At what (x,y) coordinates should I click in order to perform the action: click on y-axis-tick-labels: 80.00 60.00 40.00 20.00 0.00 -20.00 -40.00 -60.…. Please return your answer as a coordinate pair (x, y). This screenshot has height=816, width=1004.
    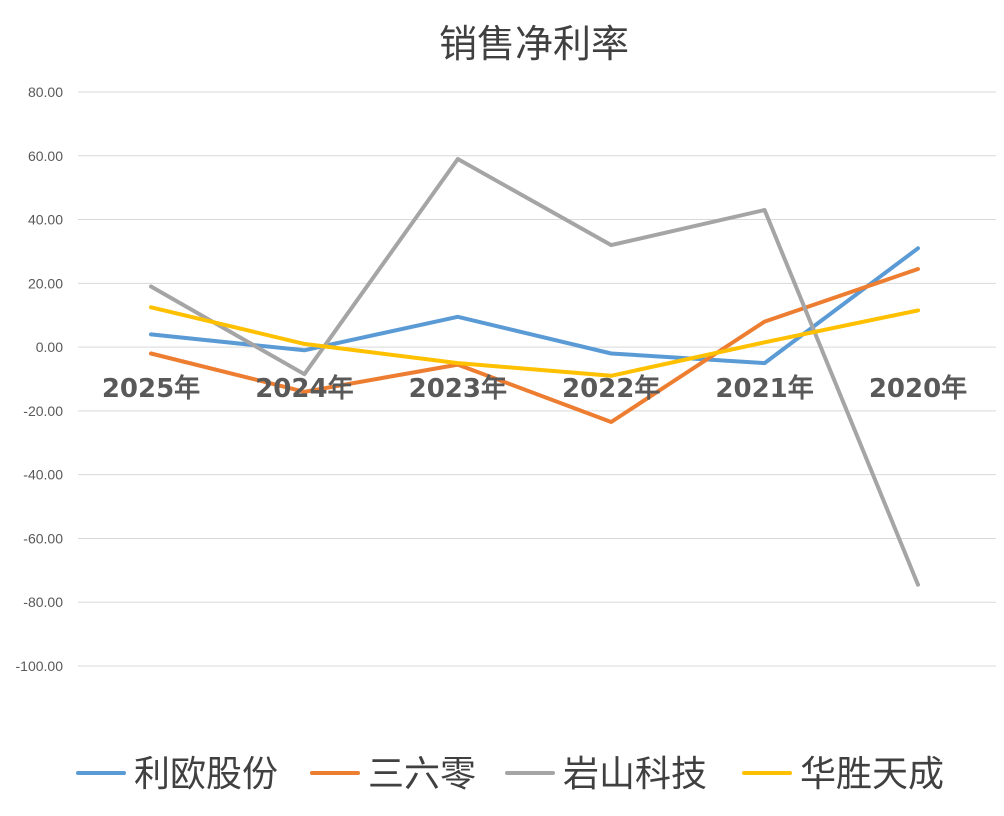
    Looking at the image, I should click on (40, 379).